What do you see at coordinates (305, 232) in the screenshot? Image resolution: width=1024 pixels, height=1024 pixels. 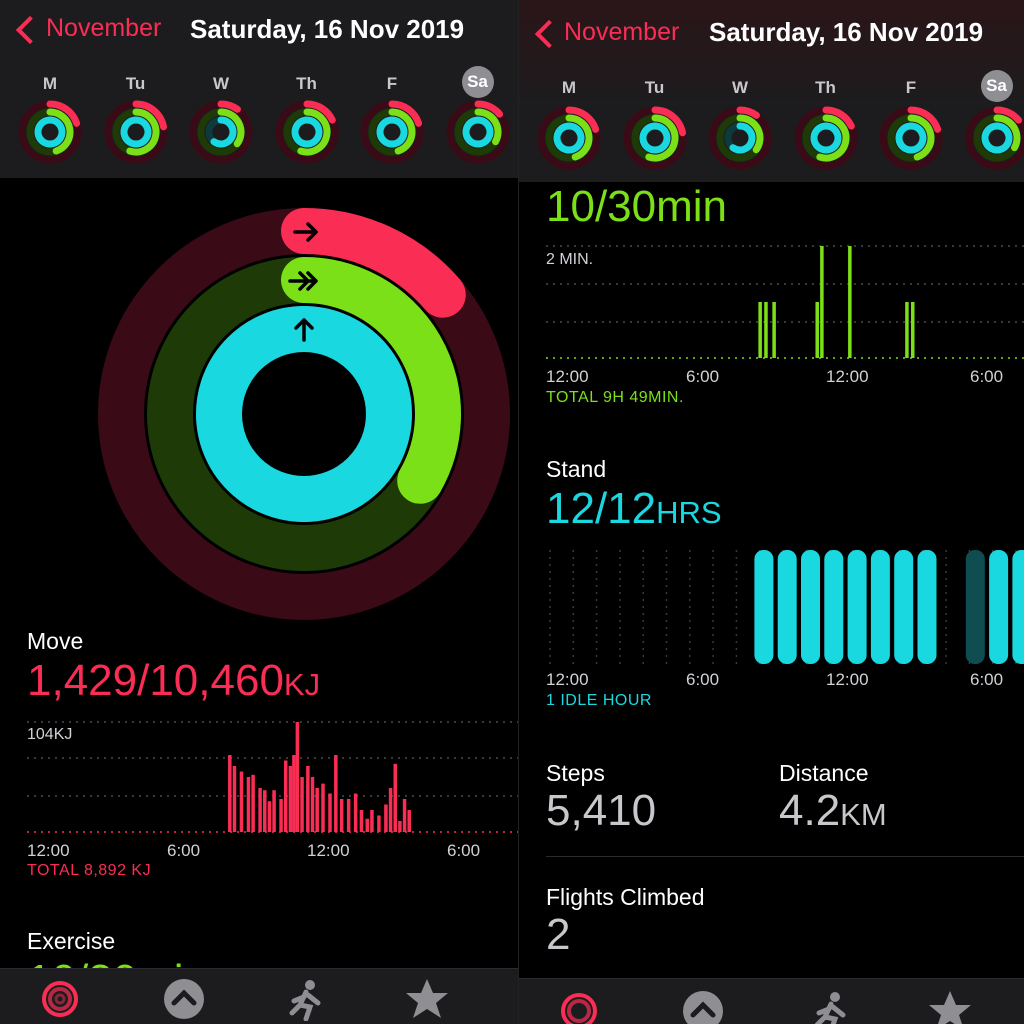 I see `move-arrow-icon` at bounding box center [305, 232].